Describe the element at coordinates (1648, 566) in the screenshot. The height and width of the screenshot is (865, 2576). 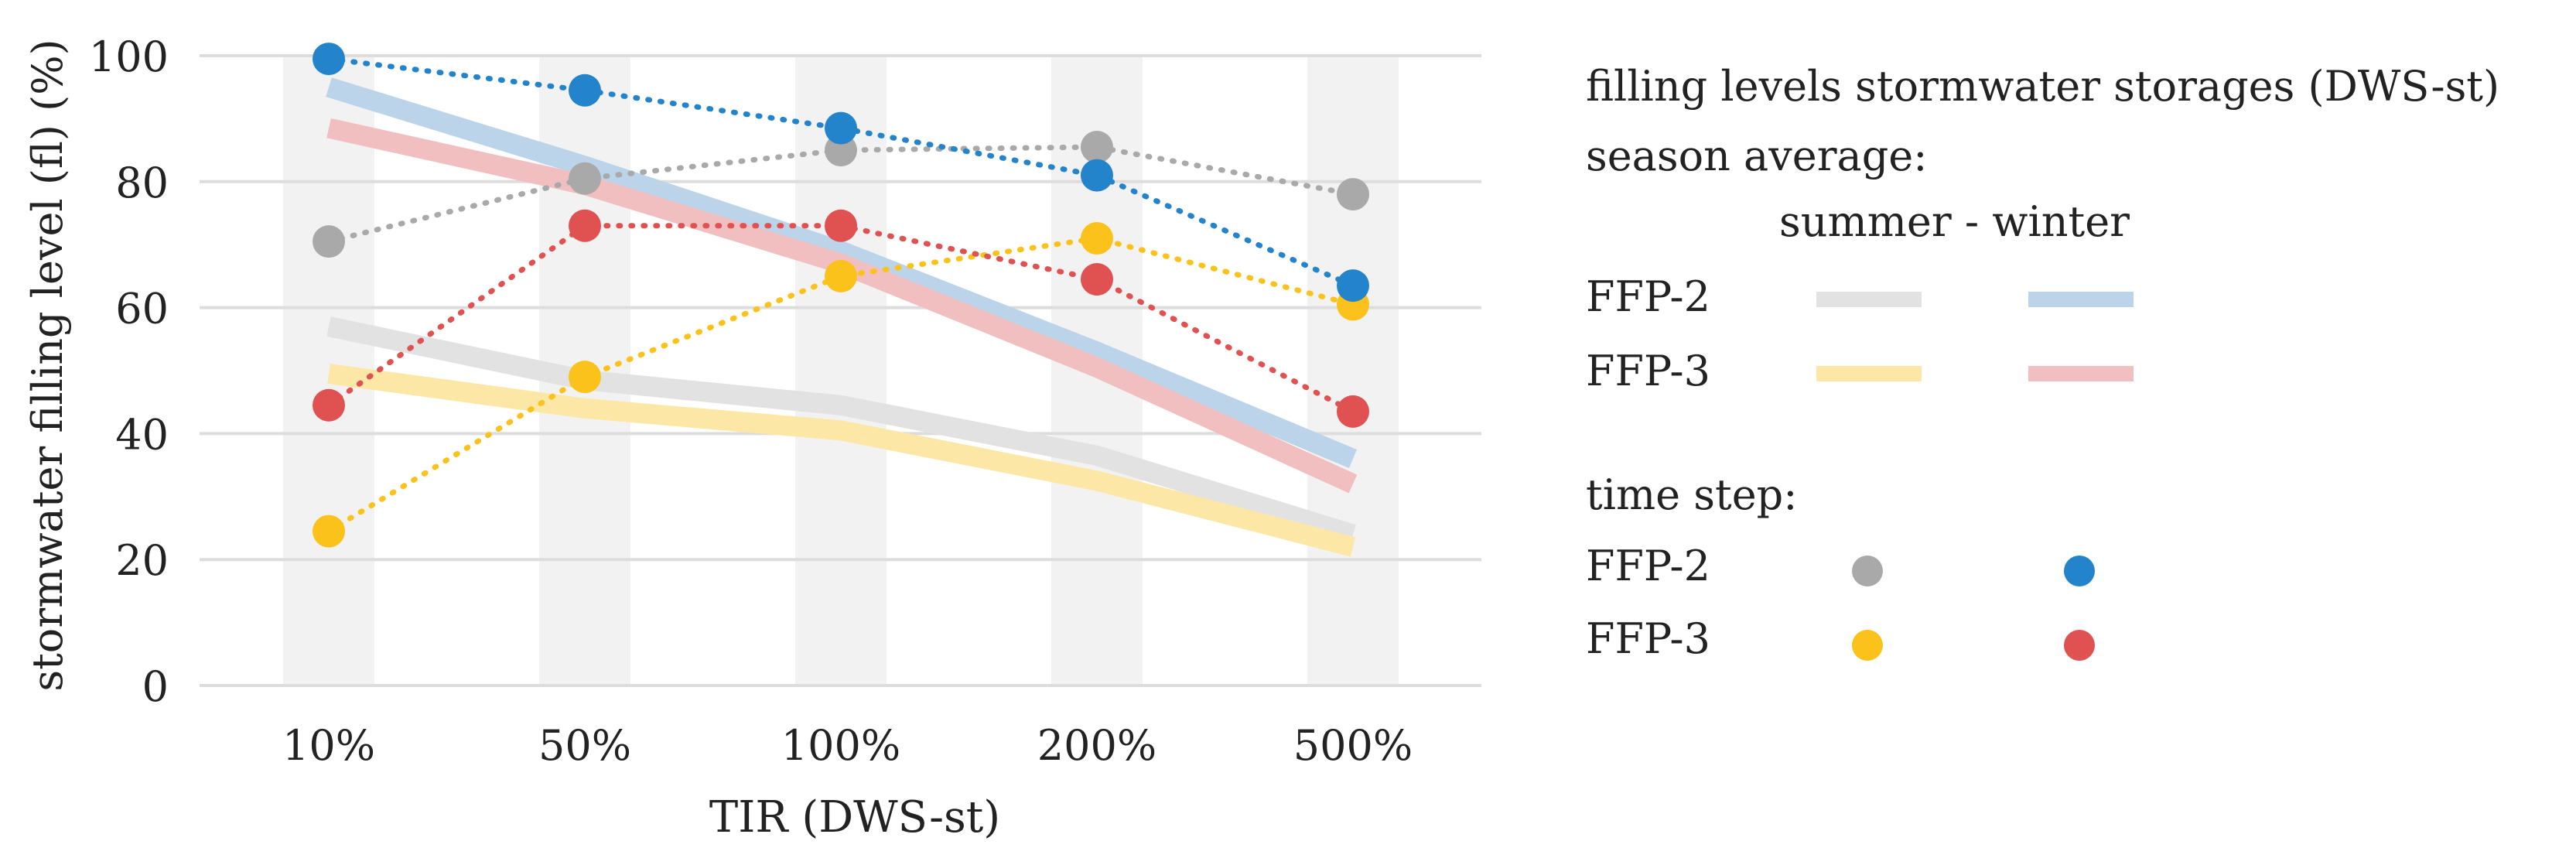
I see `legend-row-ffp2-step: FFP-2` at that location.